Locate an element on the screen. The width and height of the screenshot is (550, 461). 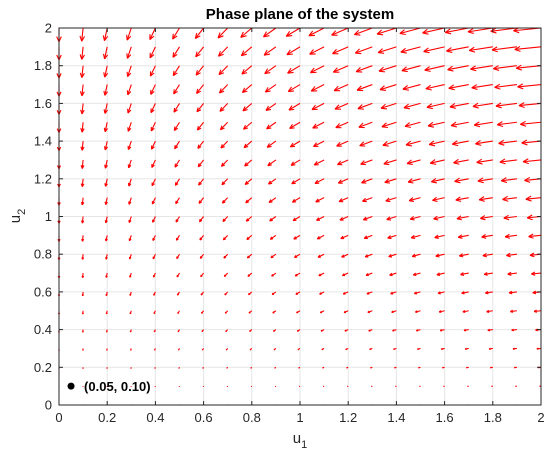
x-axis-label-main: u is located at coordinates (297, 438).